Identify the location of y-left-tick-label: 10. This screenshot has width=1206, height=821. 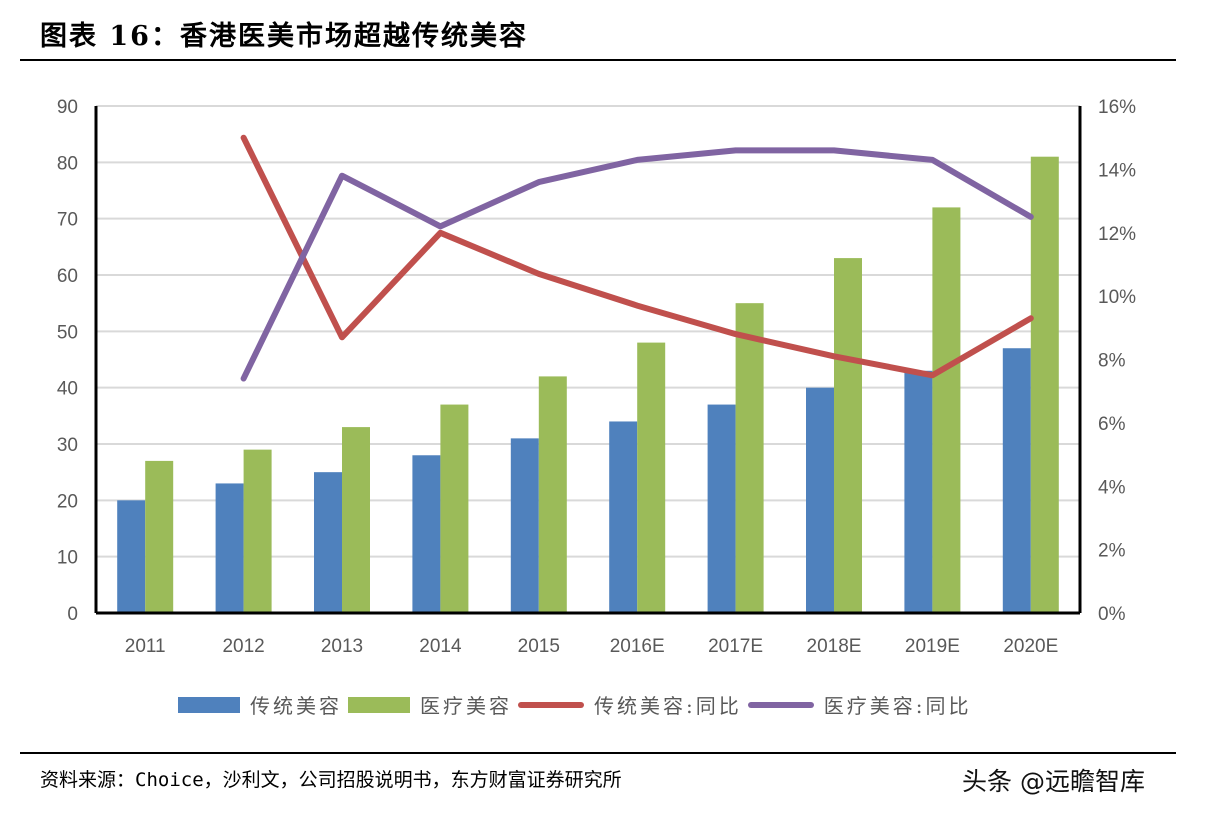
(67, 558).